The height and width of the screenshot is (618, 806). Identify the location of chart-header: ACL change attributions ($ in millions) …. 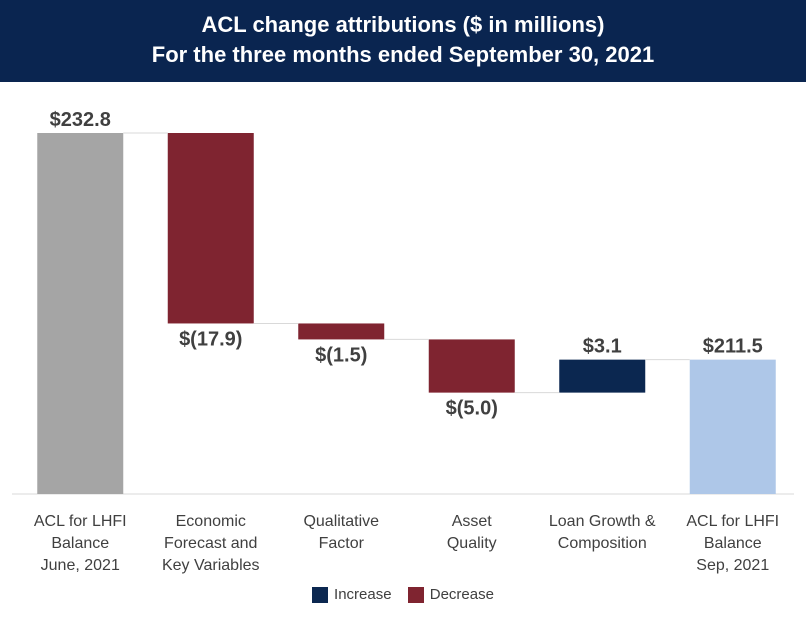
(403, 41).